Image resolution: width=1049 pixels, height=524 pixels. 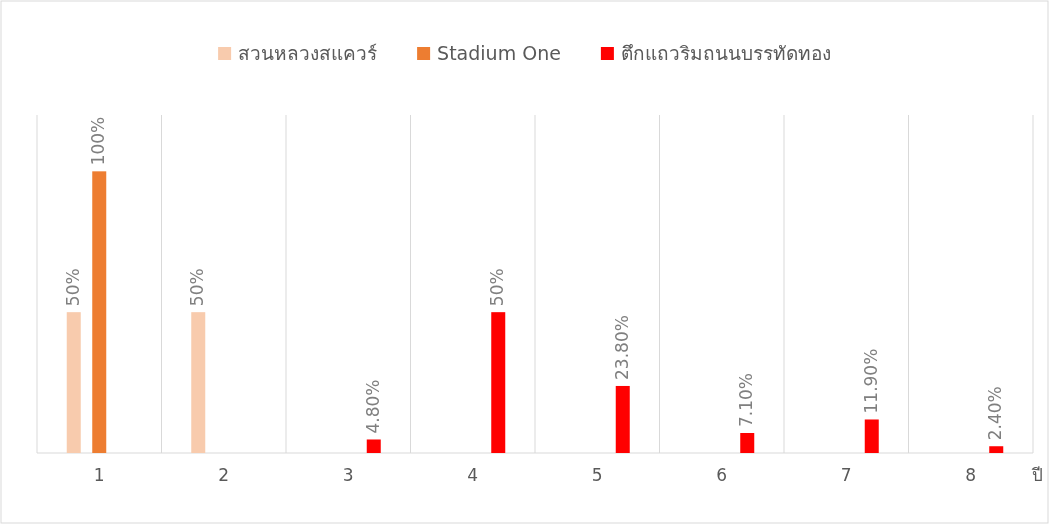 What do you see at coordinates (746, 399) in the screenshot?
I see `data-label: 7.10%` at bounding box center [746, 399].